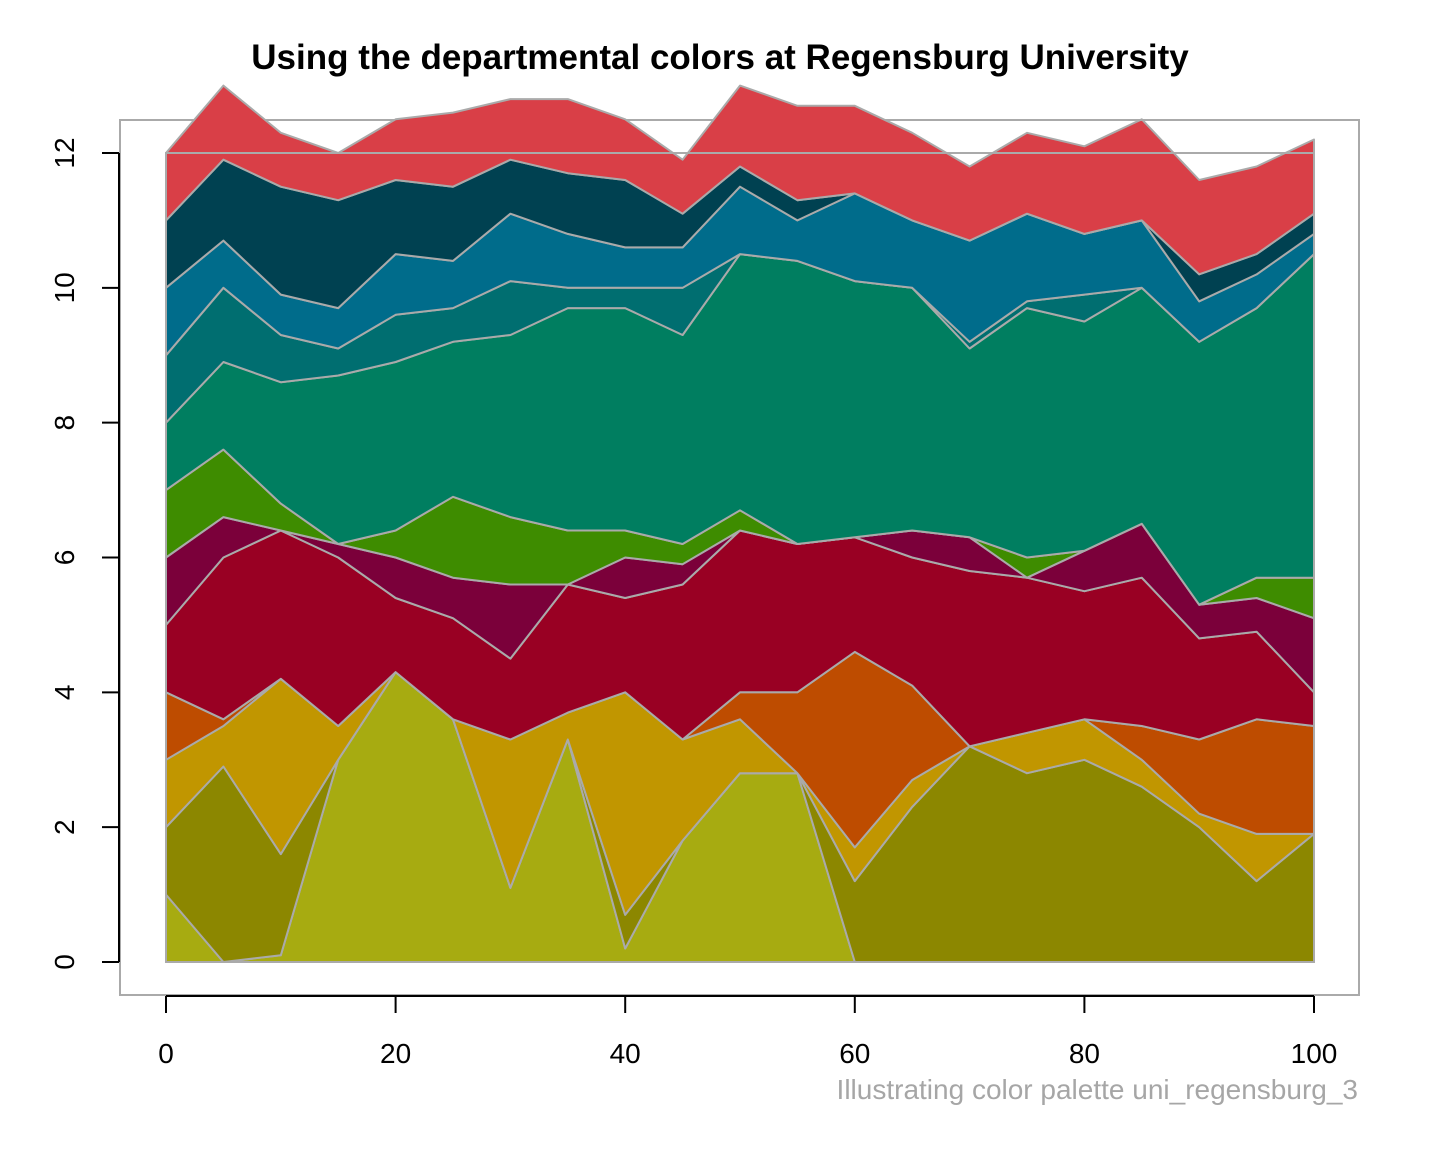  Describe the element at coordinates (64, 693) in the screenshot. I see `y-tick-label-4: 4` at that location.